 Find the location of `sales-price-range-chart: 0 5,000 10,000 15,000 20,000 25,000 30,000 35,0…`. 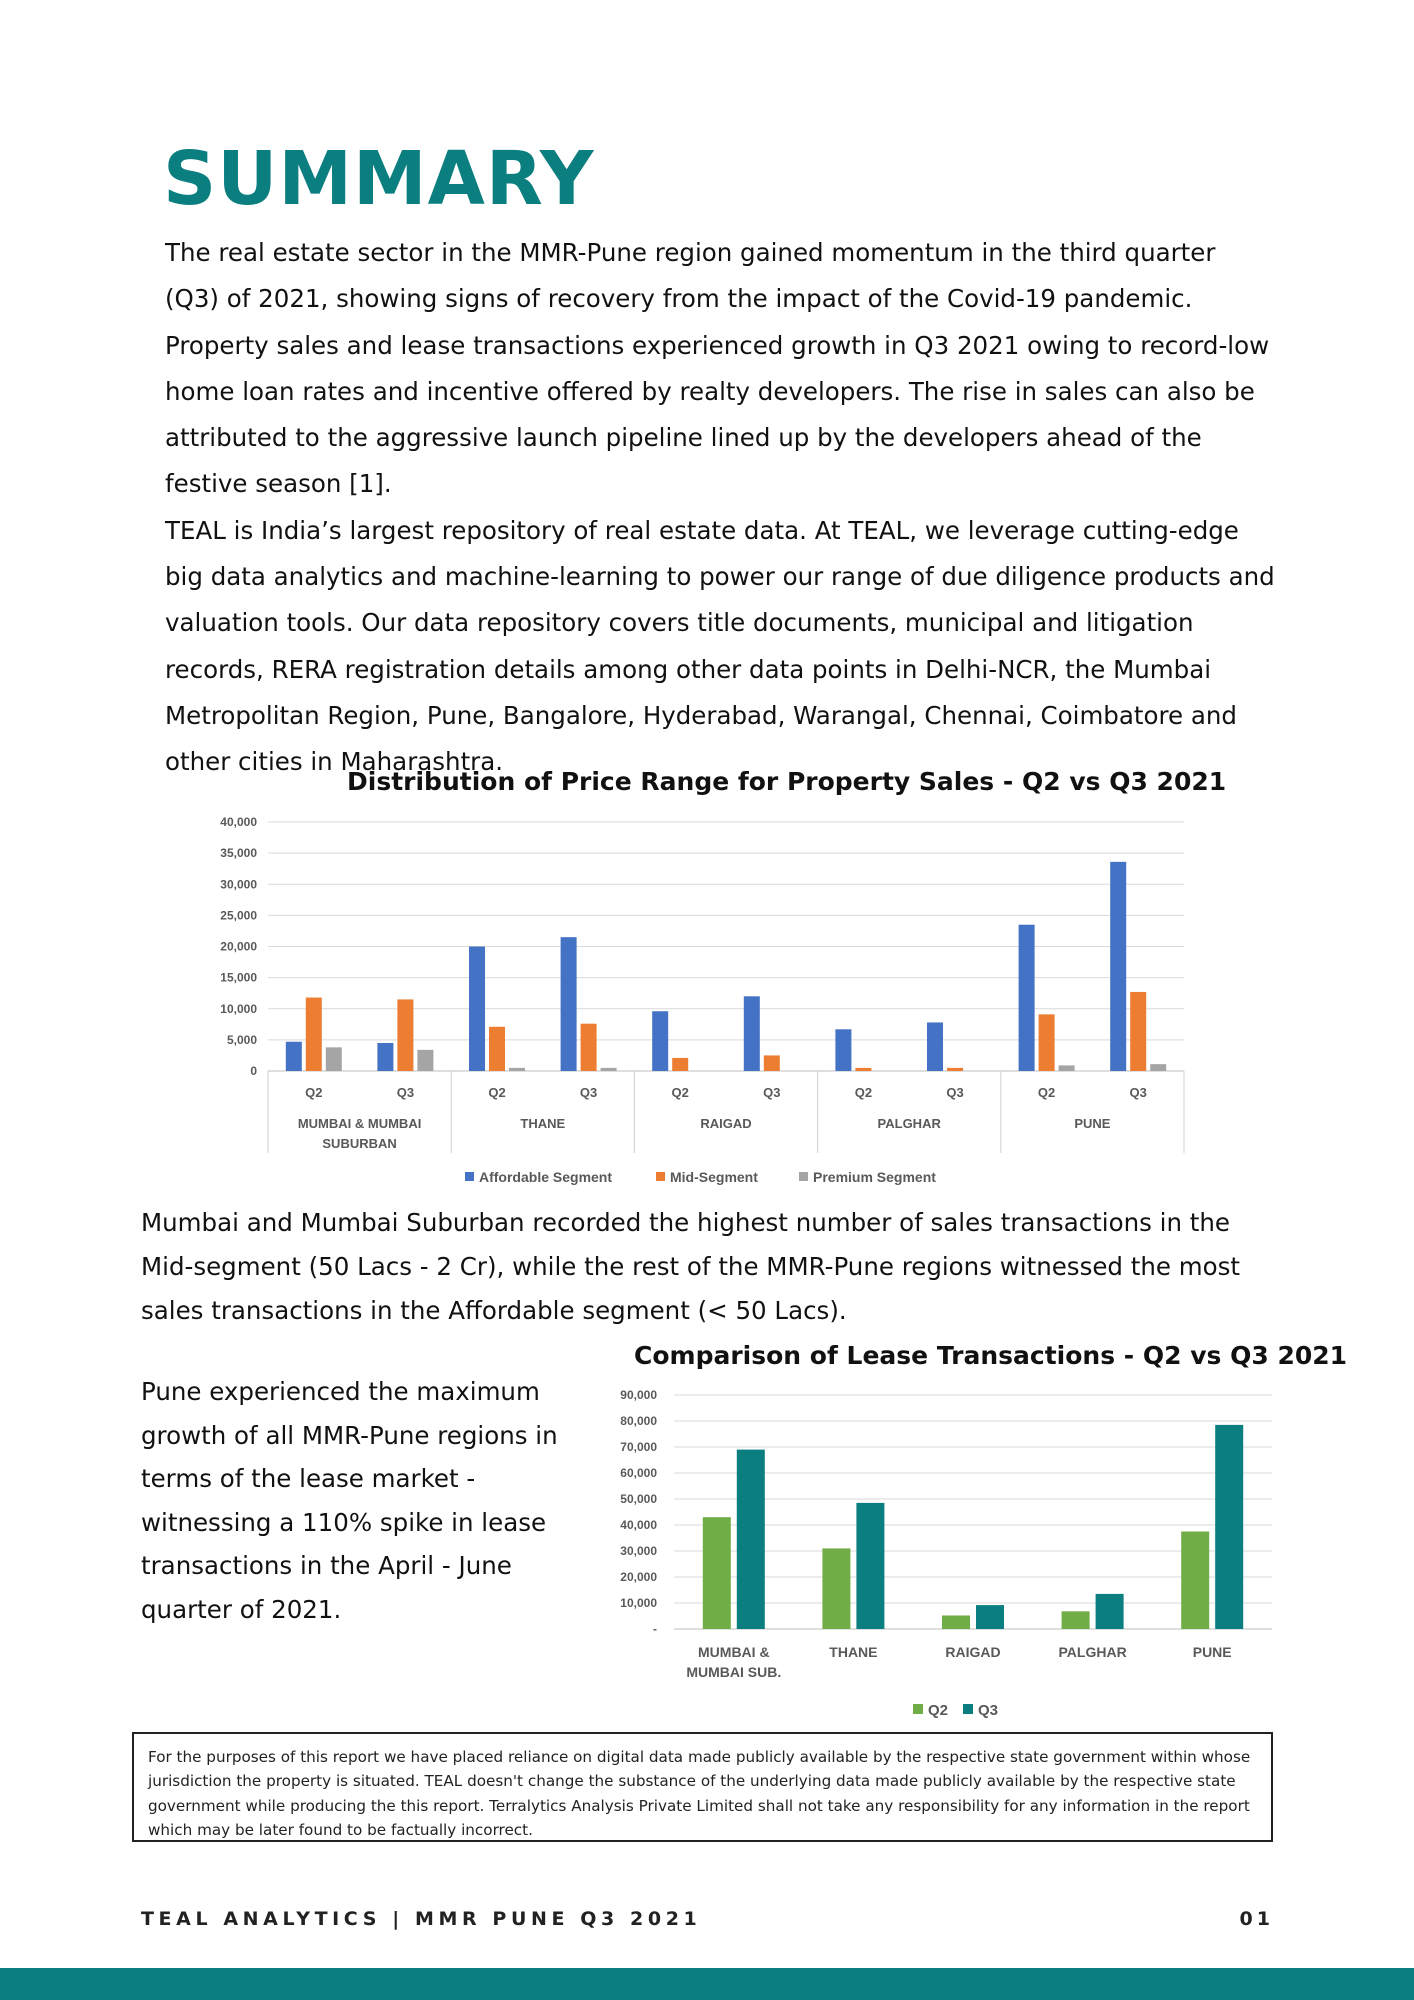

sales-price-range-chart: 0 5,000 10,000 15,000 20,000 25,000 30,000 35,0… is located at coordinates (702, 1000).